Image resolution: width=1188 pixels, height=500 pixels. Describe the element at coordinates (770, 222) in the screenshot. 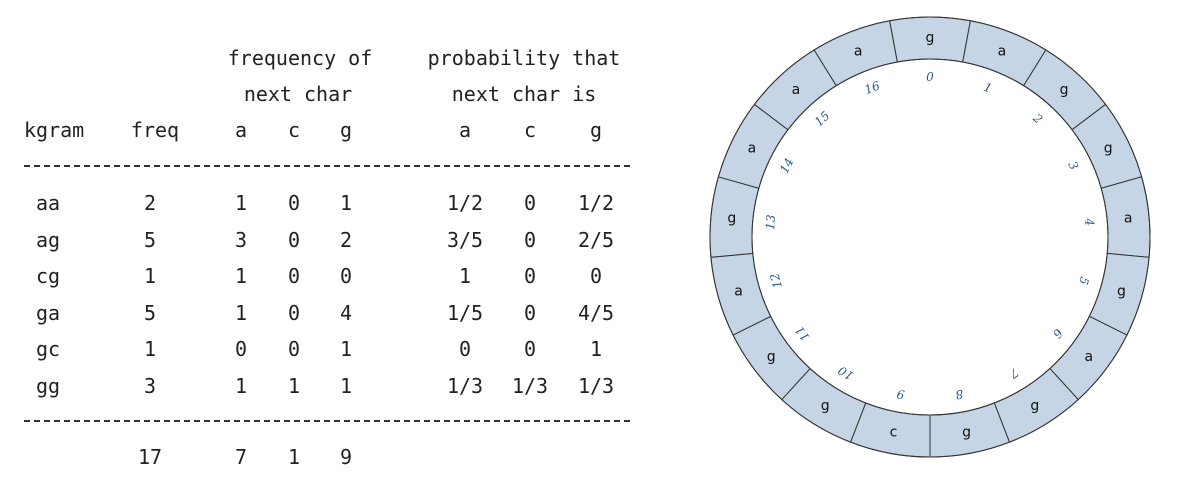

I see `ring-index-label: 13` at that location.